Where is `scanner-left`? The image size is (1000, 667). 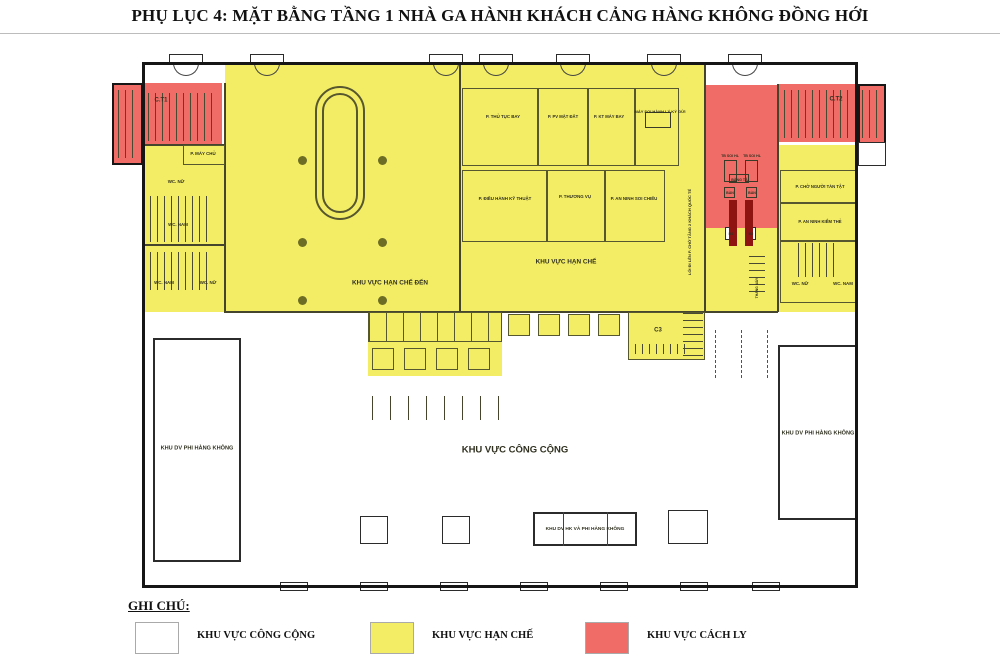
scanner-left is located at coordinates (730, 171).